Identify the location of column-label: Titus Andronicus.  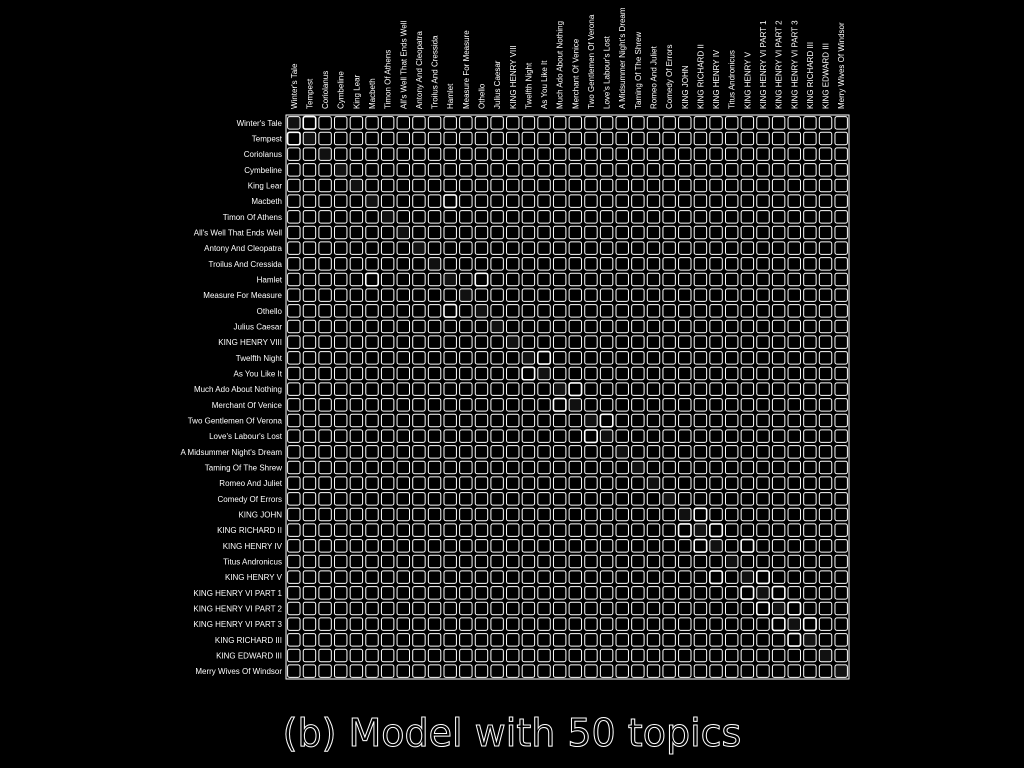
(732, 79).